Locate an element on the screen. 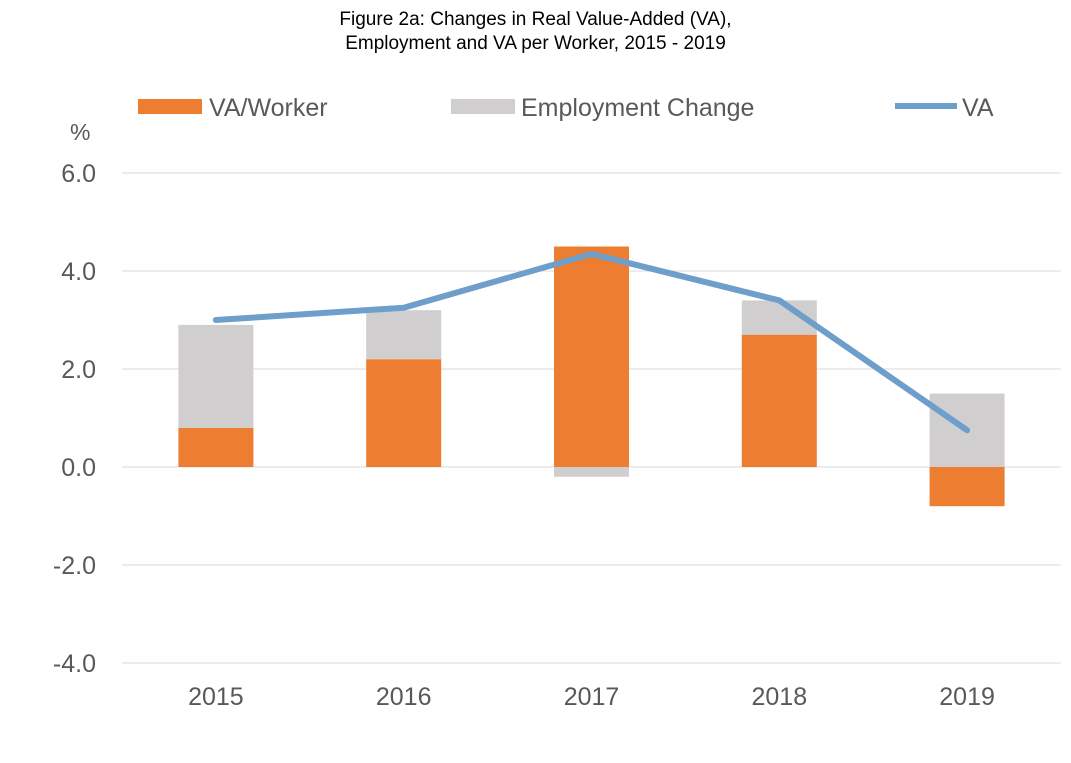  x-tick-label: 2015 is located at coordinates (216, 697).